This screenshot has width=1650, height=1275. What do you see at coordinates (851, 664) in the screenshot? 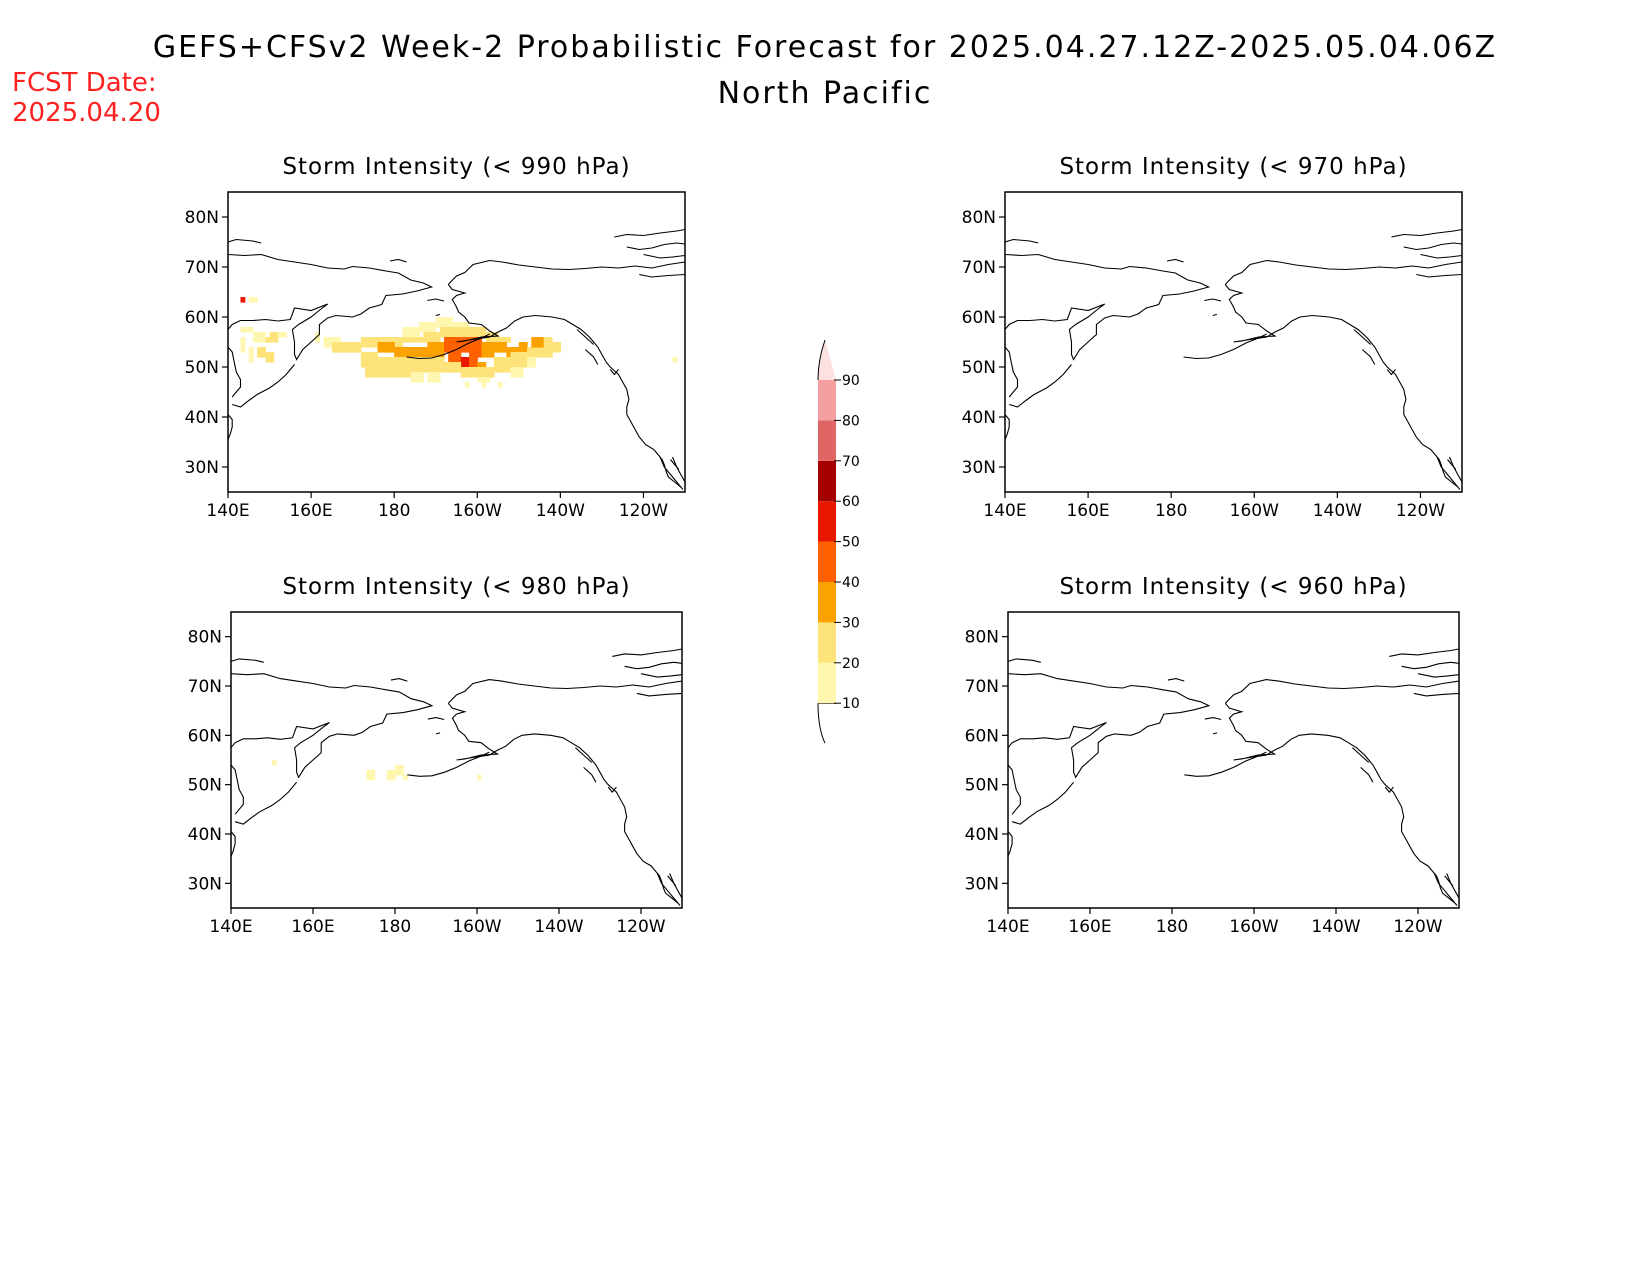
I see `colorbar-label: 20` at bounding box center [851, 664].